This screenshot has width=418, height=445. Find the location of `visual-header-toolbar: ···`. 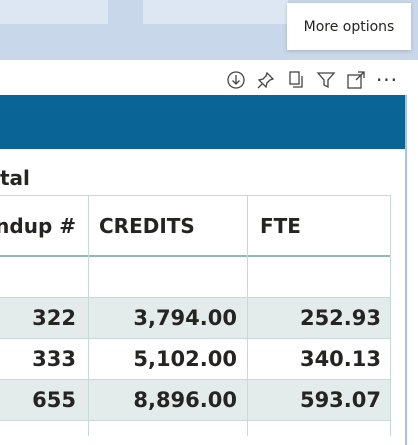

visual-header-toolbar: ··· is located at coordinates (312, 80).